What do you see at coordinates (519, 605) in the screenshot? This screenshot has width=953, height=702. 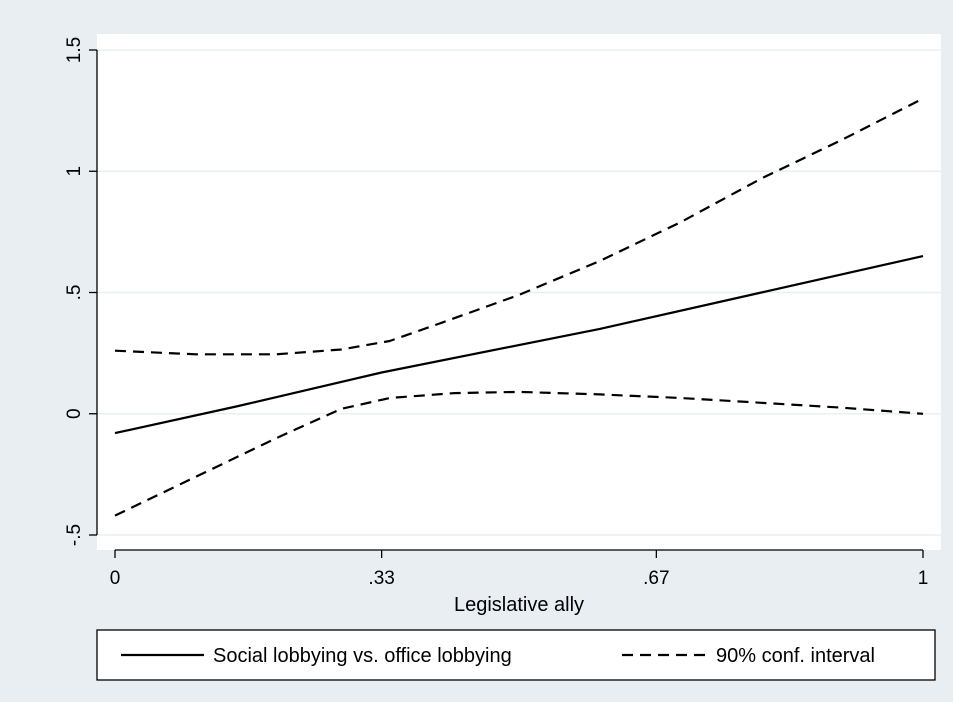 I see `x-axis-title: Legislative ally` at bounding box center [519, 605].